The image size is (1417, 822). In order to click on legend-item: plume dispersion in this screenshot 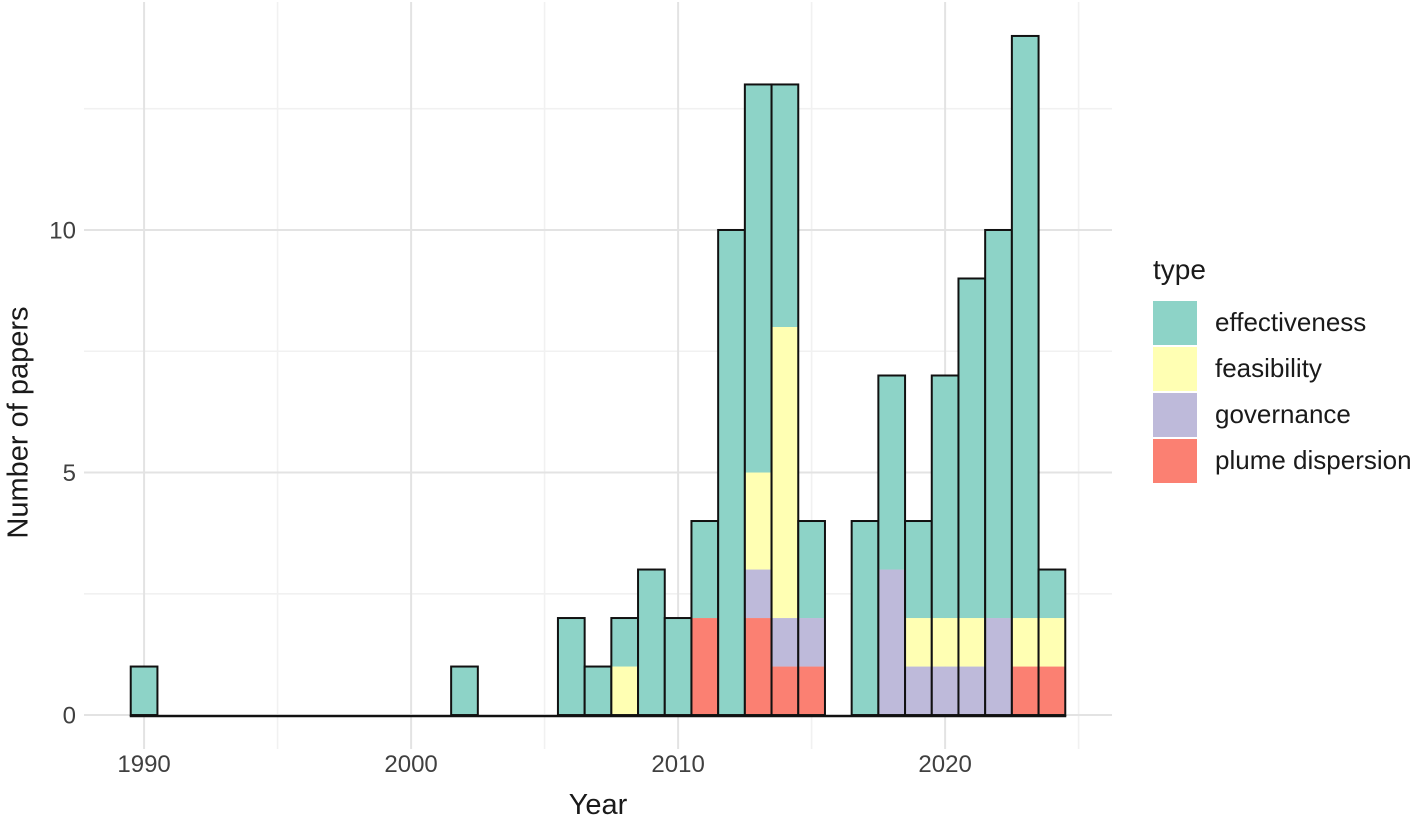, I will do `click(1282, 460)`.